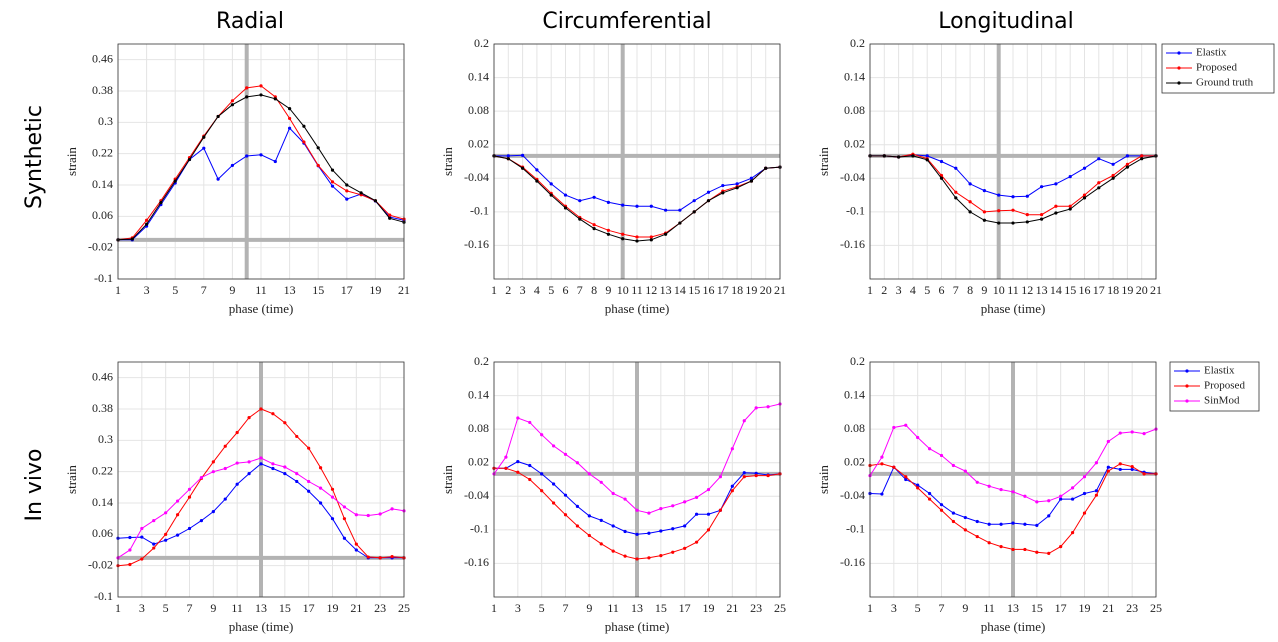 Image resolution: width=1278 pixels, height=642 pixels. I want to click on x-tick-label: 13, so click(1042, 290).